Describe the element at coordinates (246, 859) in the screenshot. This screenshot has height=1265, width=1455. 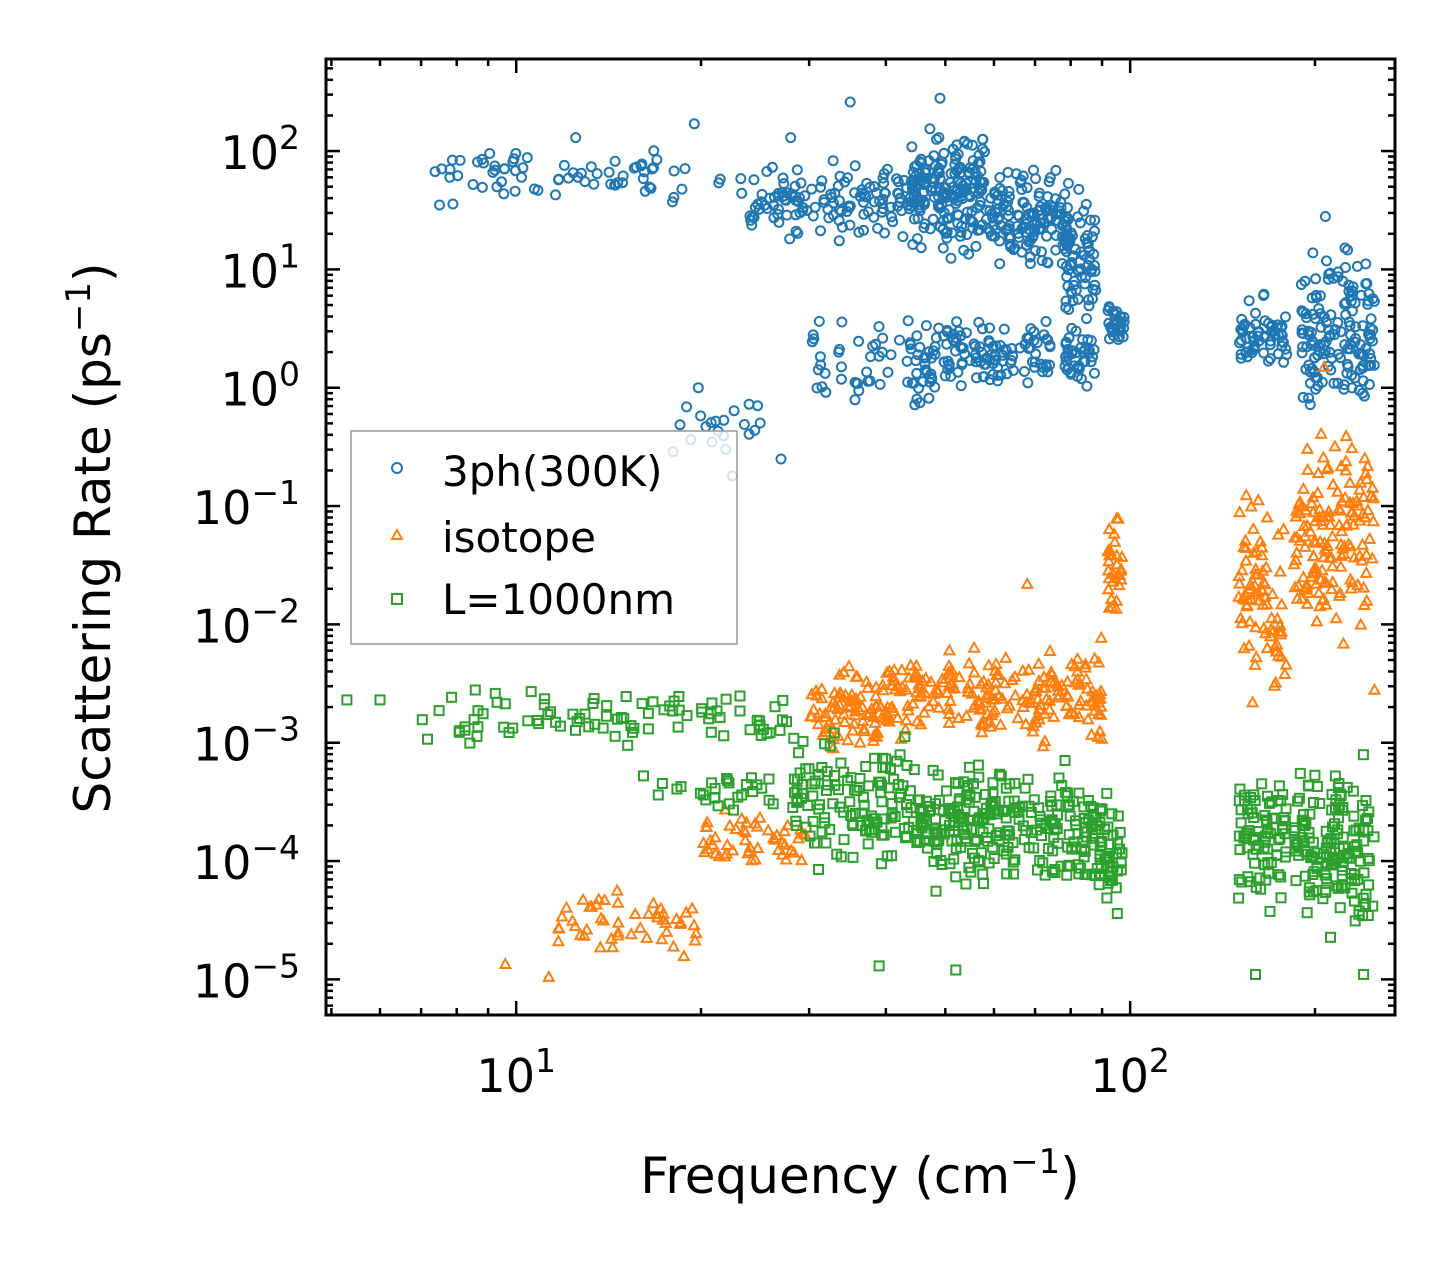
I see `y-tick-label: 10⁻⁴` at that location.